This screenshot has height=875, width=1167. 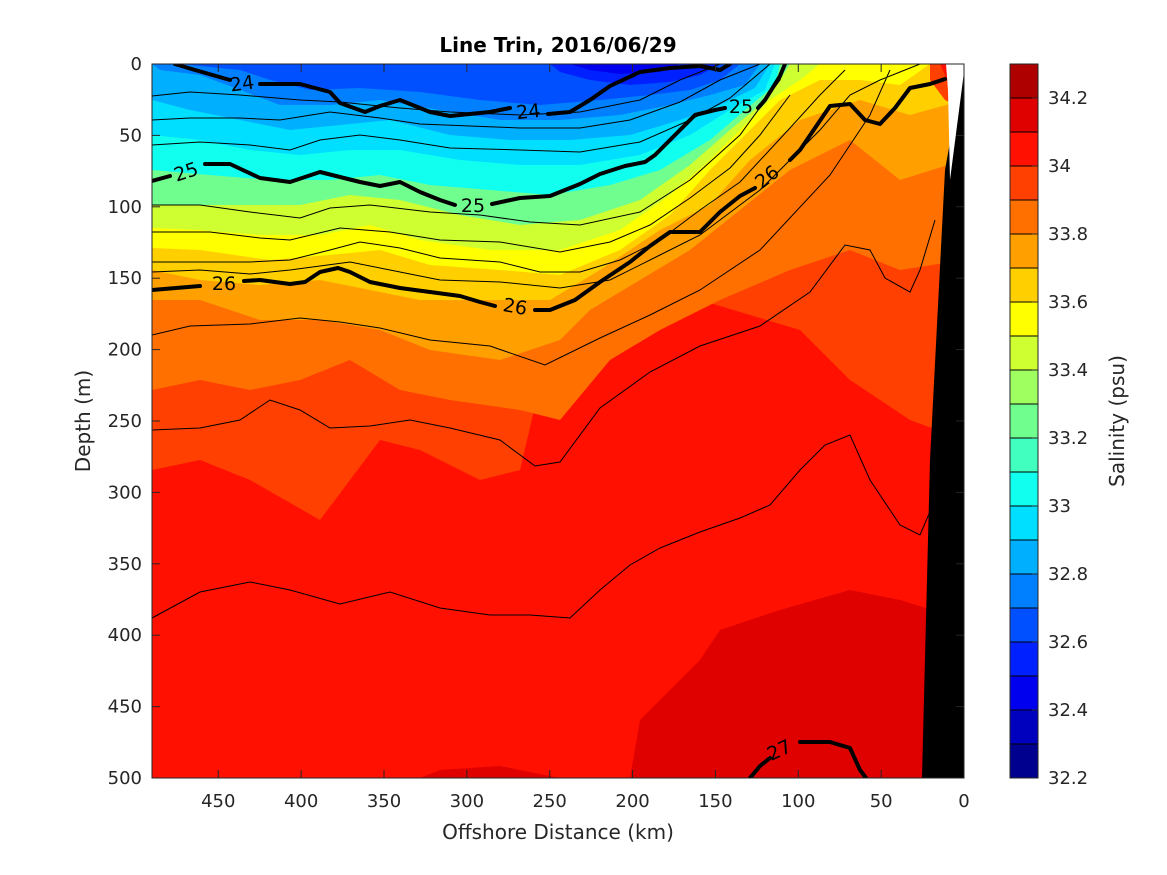 What do you see at coordinates (1068, 778) in the screenshot?
I see `colorbar-tick-label: 32.2` at bounding box center [1068, 778].